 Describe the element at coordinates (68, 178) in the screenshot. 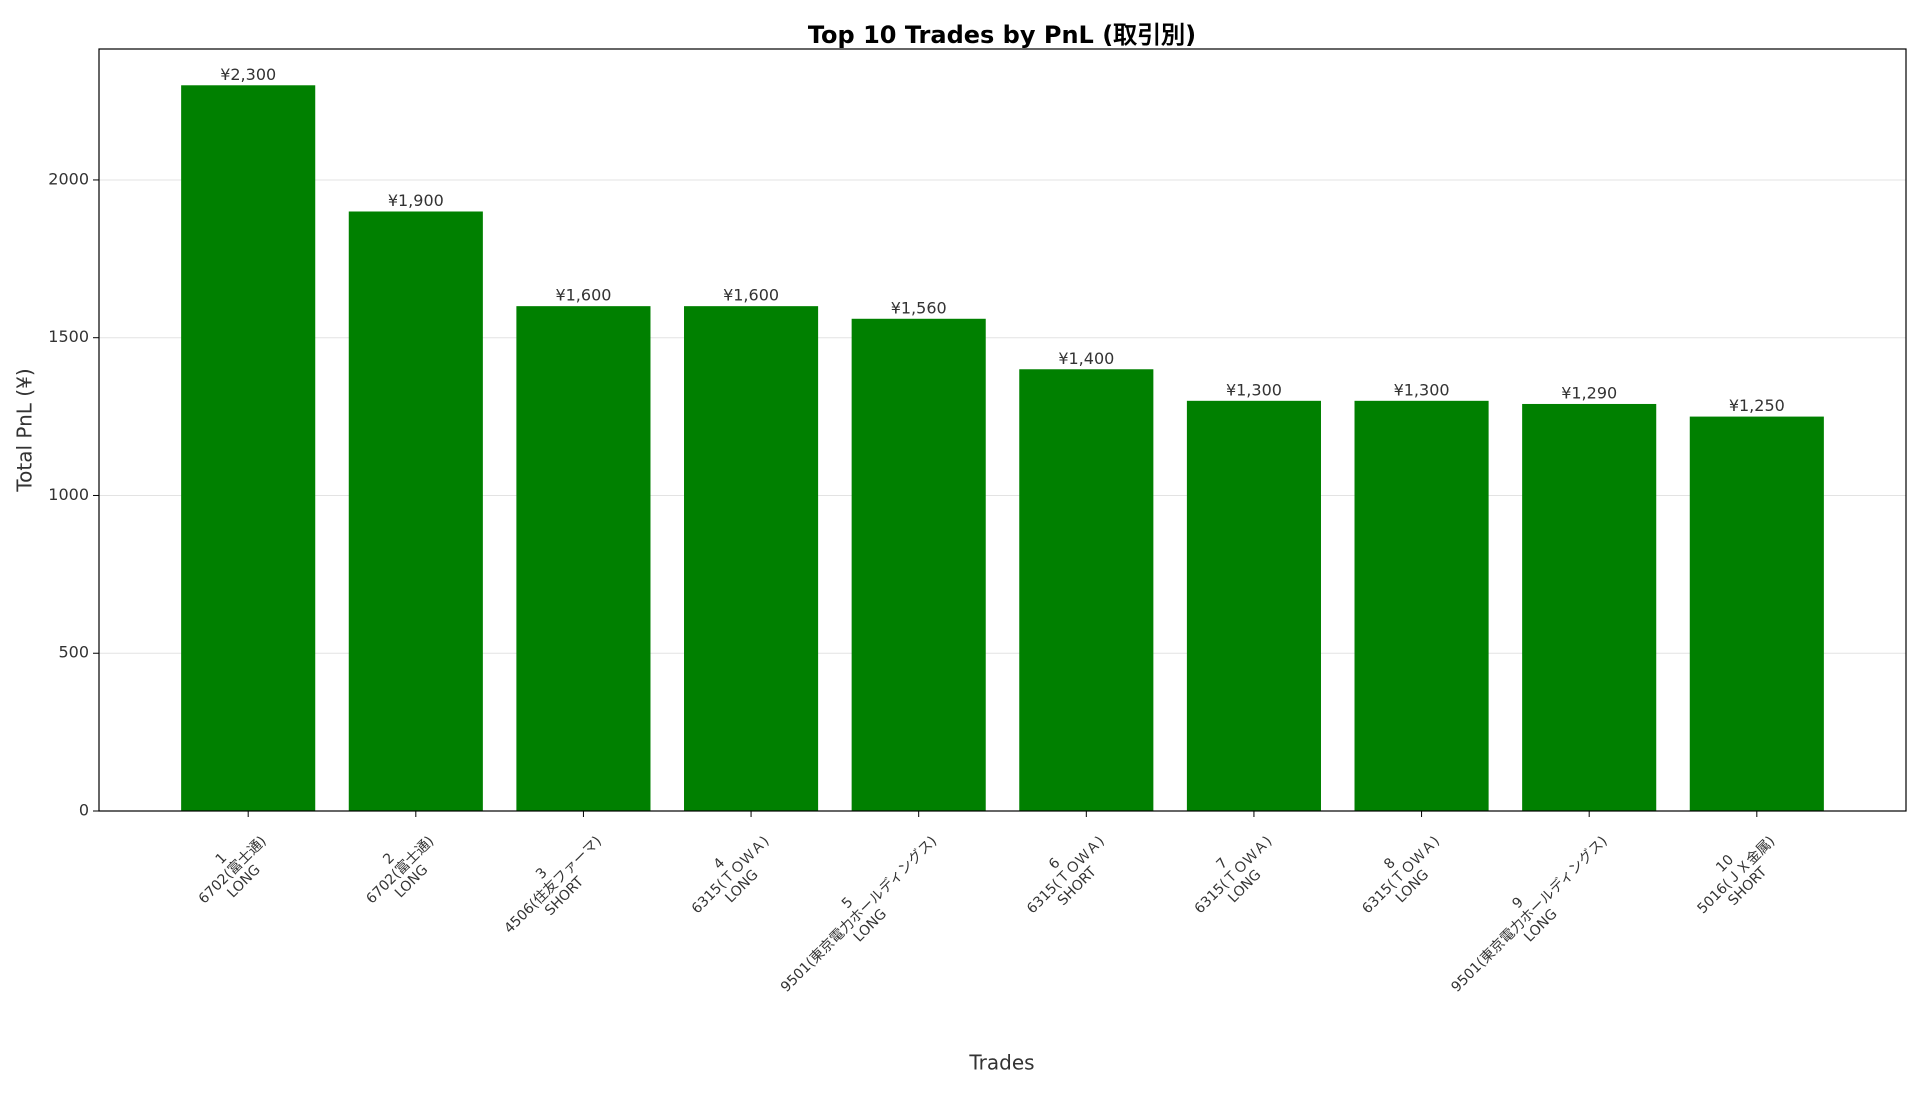

I see `y-tick-label: 2000` at that location.